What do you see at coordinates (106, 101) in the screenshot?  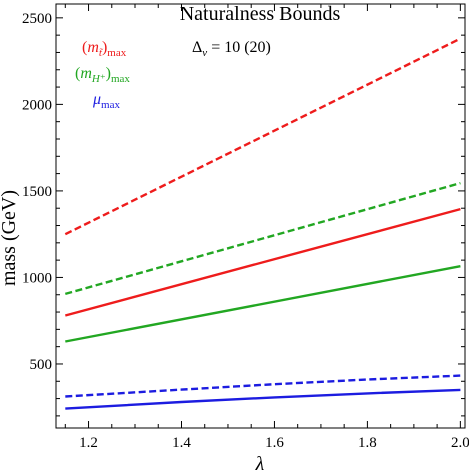 I see `legend-entry-2: μmax` at bounding box center [106, 101].